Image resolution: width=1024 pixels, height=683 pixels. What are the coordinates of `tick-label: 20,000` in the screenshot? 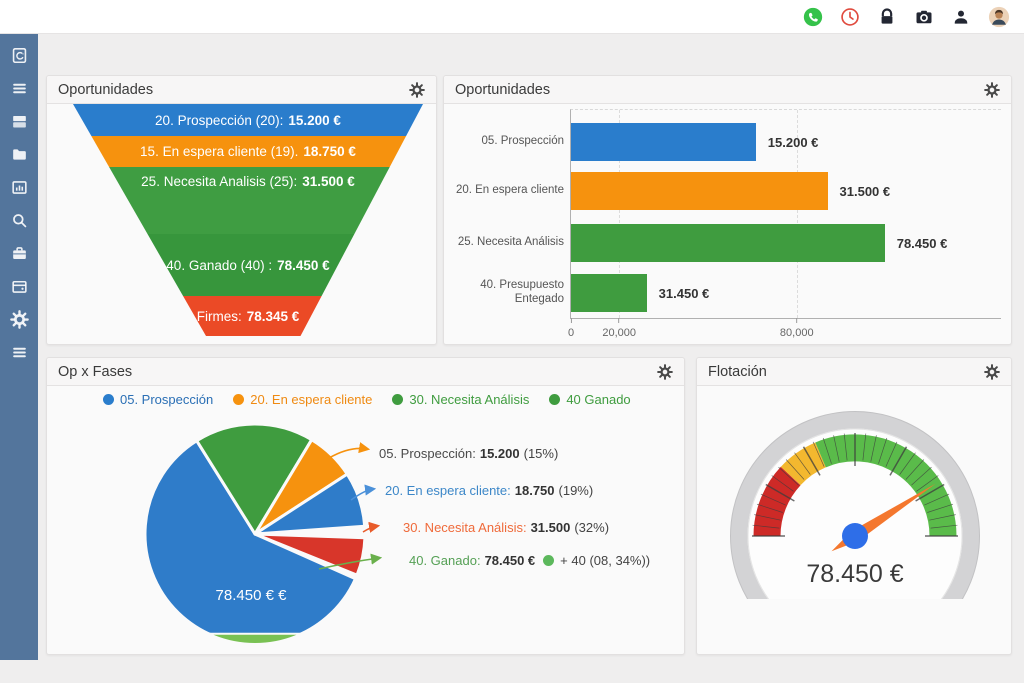 It's located at (619, 333).